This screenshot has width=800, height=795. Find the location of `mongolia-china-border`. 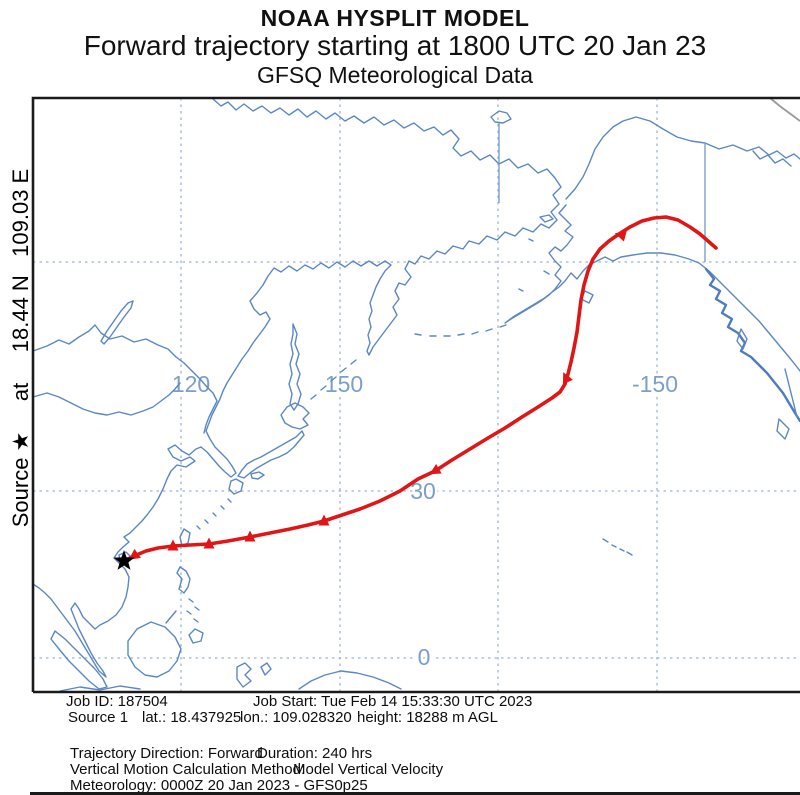

mongolia-china-border is located at coordinates (106, 399).